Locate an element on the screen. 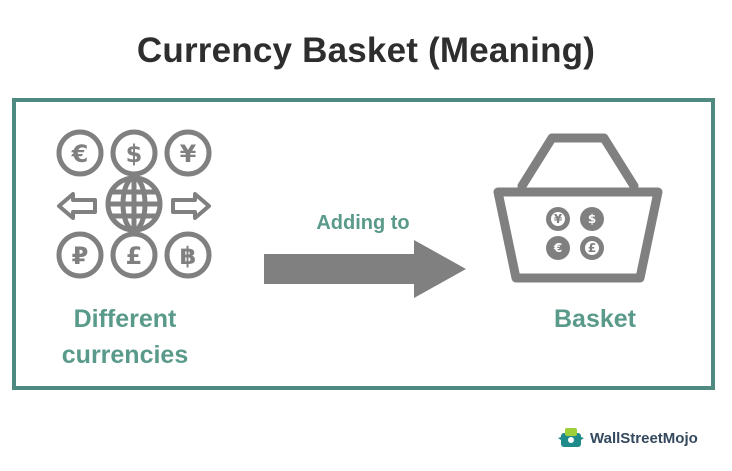 The height and width of the screenshot is (471, 732). ruble-symbol: ₽ is located at coordinates (80, 256).